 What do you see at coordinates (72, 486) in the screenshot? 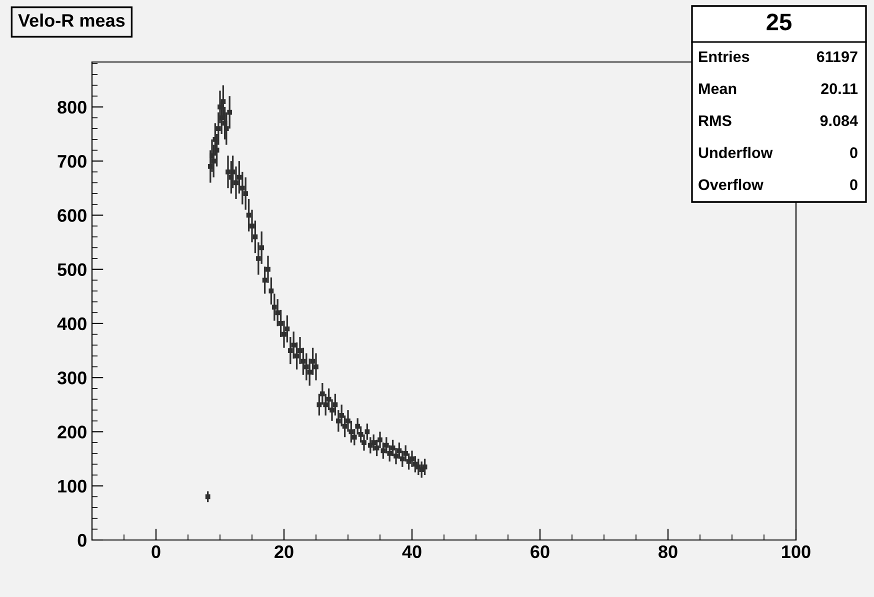
I see `y-tick-label: 100` at bounding box center [72, 486].